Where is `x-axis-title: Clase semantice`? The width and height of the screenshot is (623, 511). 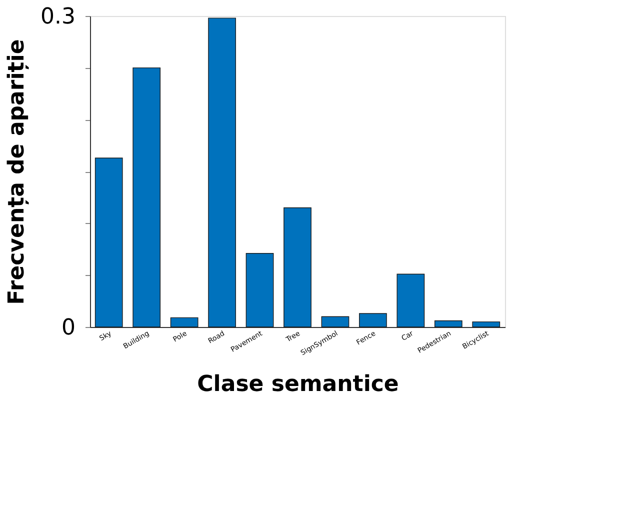
x-axis-title: Clase semantice is located at coordinates (298, 385).